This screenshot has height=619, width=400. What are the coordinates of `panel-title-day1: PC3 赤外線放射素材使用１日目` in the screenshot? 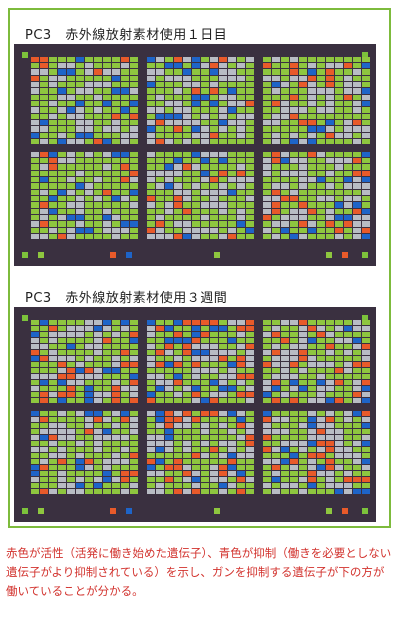 It's located at (126, 35).